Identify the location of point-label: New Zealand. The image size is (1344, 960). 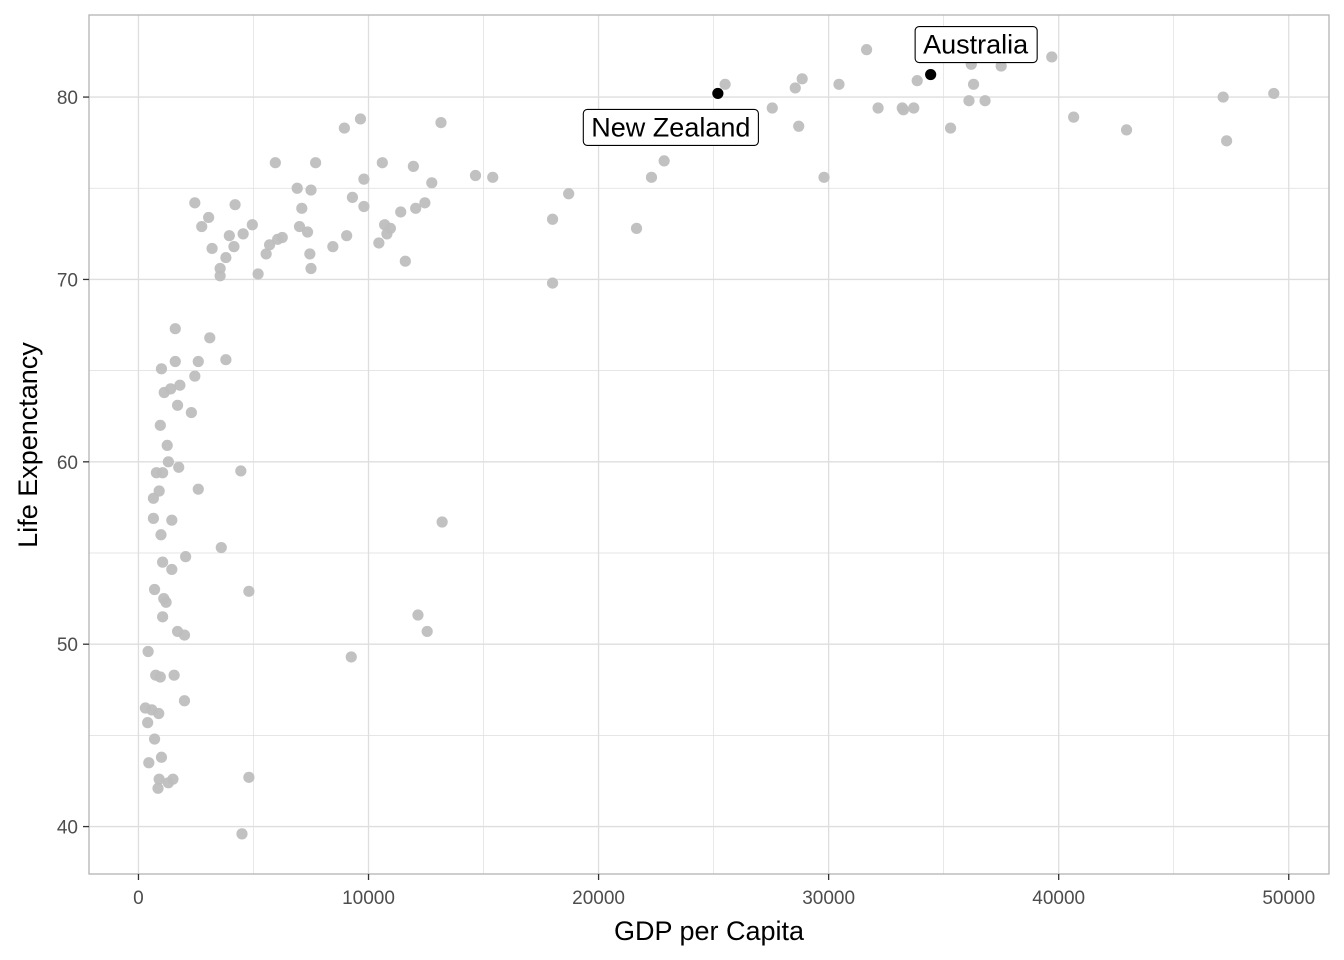
(670, 127).